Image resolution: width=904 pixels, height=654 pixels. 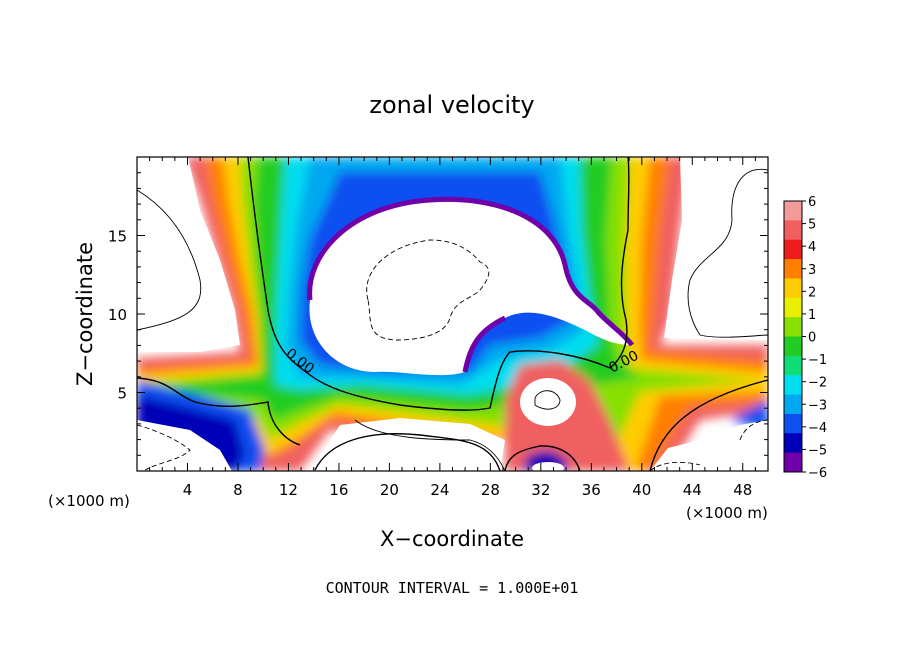 What do you see at coordinates (407, 444) in the screenshot?
I see `bottom-center-pocket` at bounding box center [407, 444].